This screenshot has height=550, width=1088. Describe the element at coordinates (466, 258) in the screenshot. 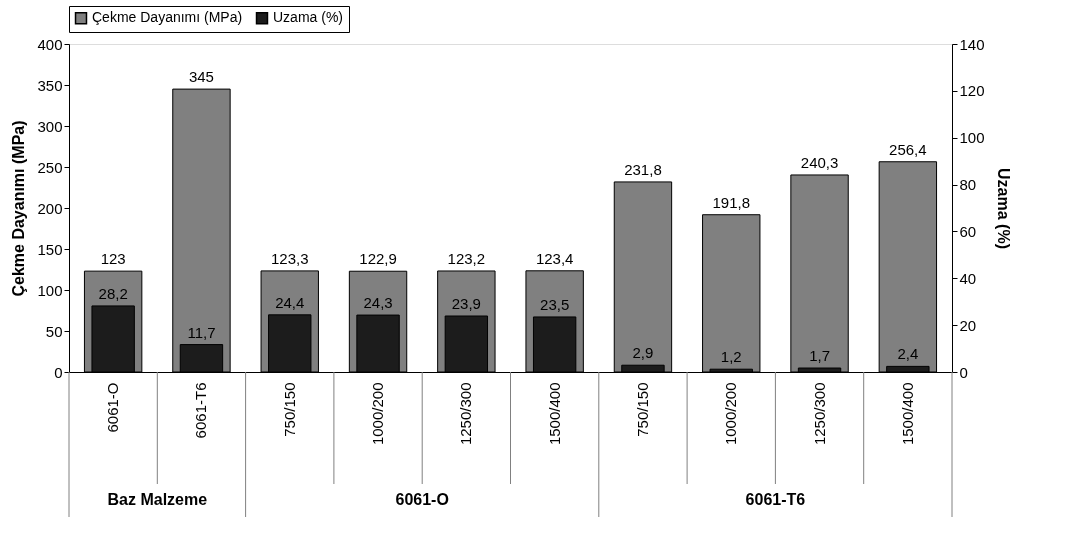

I see `data-label: 123,2` at that location.